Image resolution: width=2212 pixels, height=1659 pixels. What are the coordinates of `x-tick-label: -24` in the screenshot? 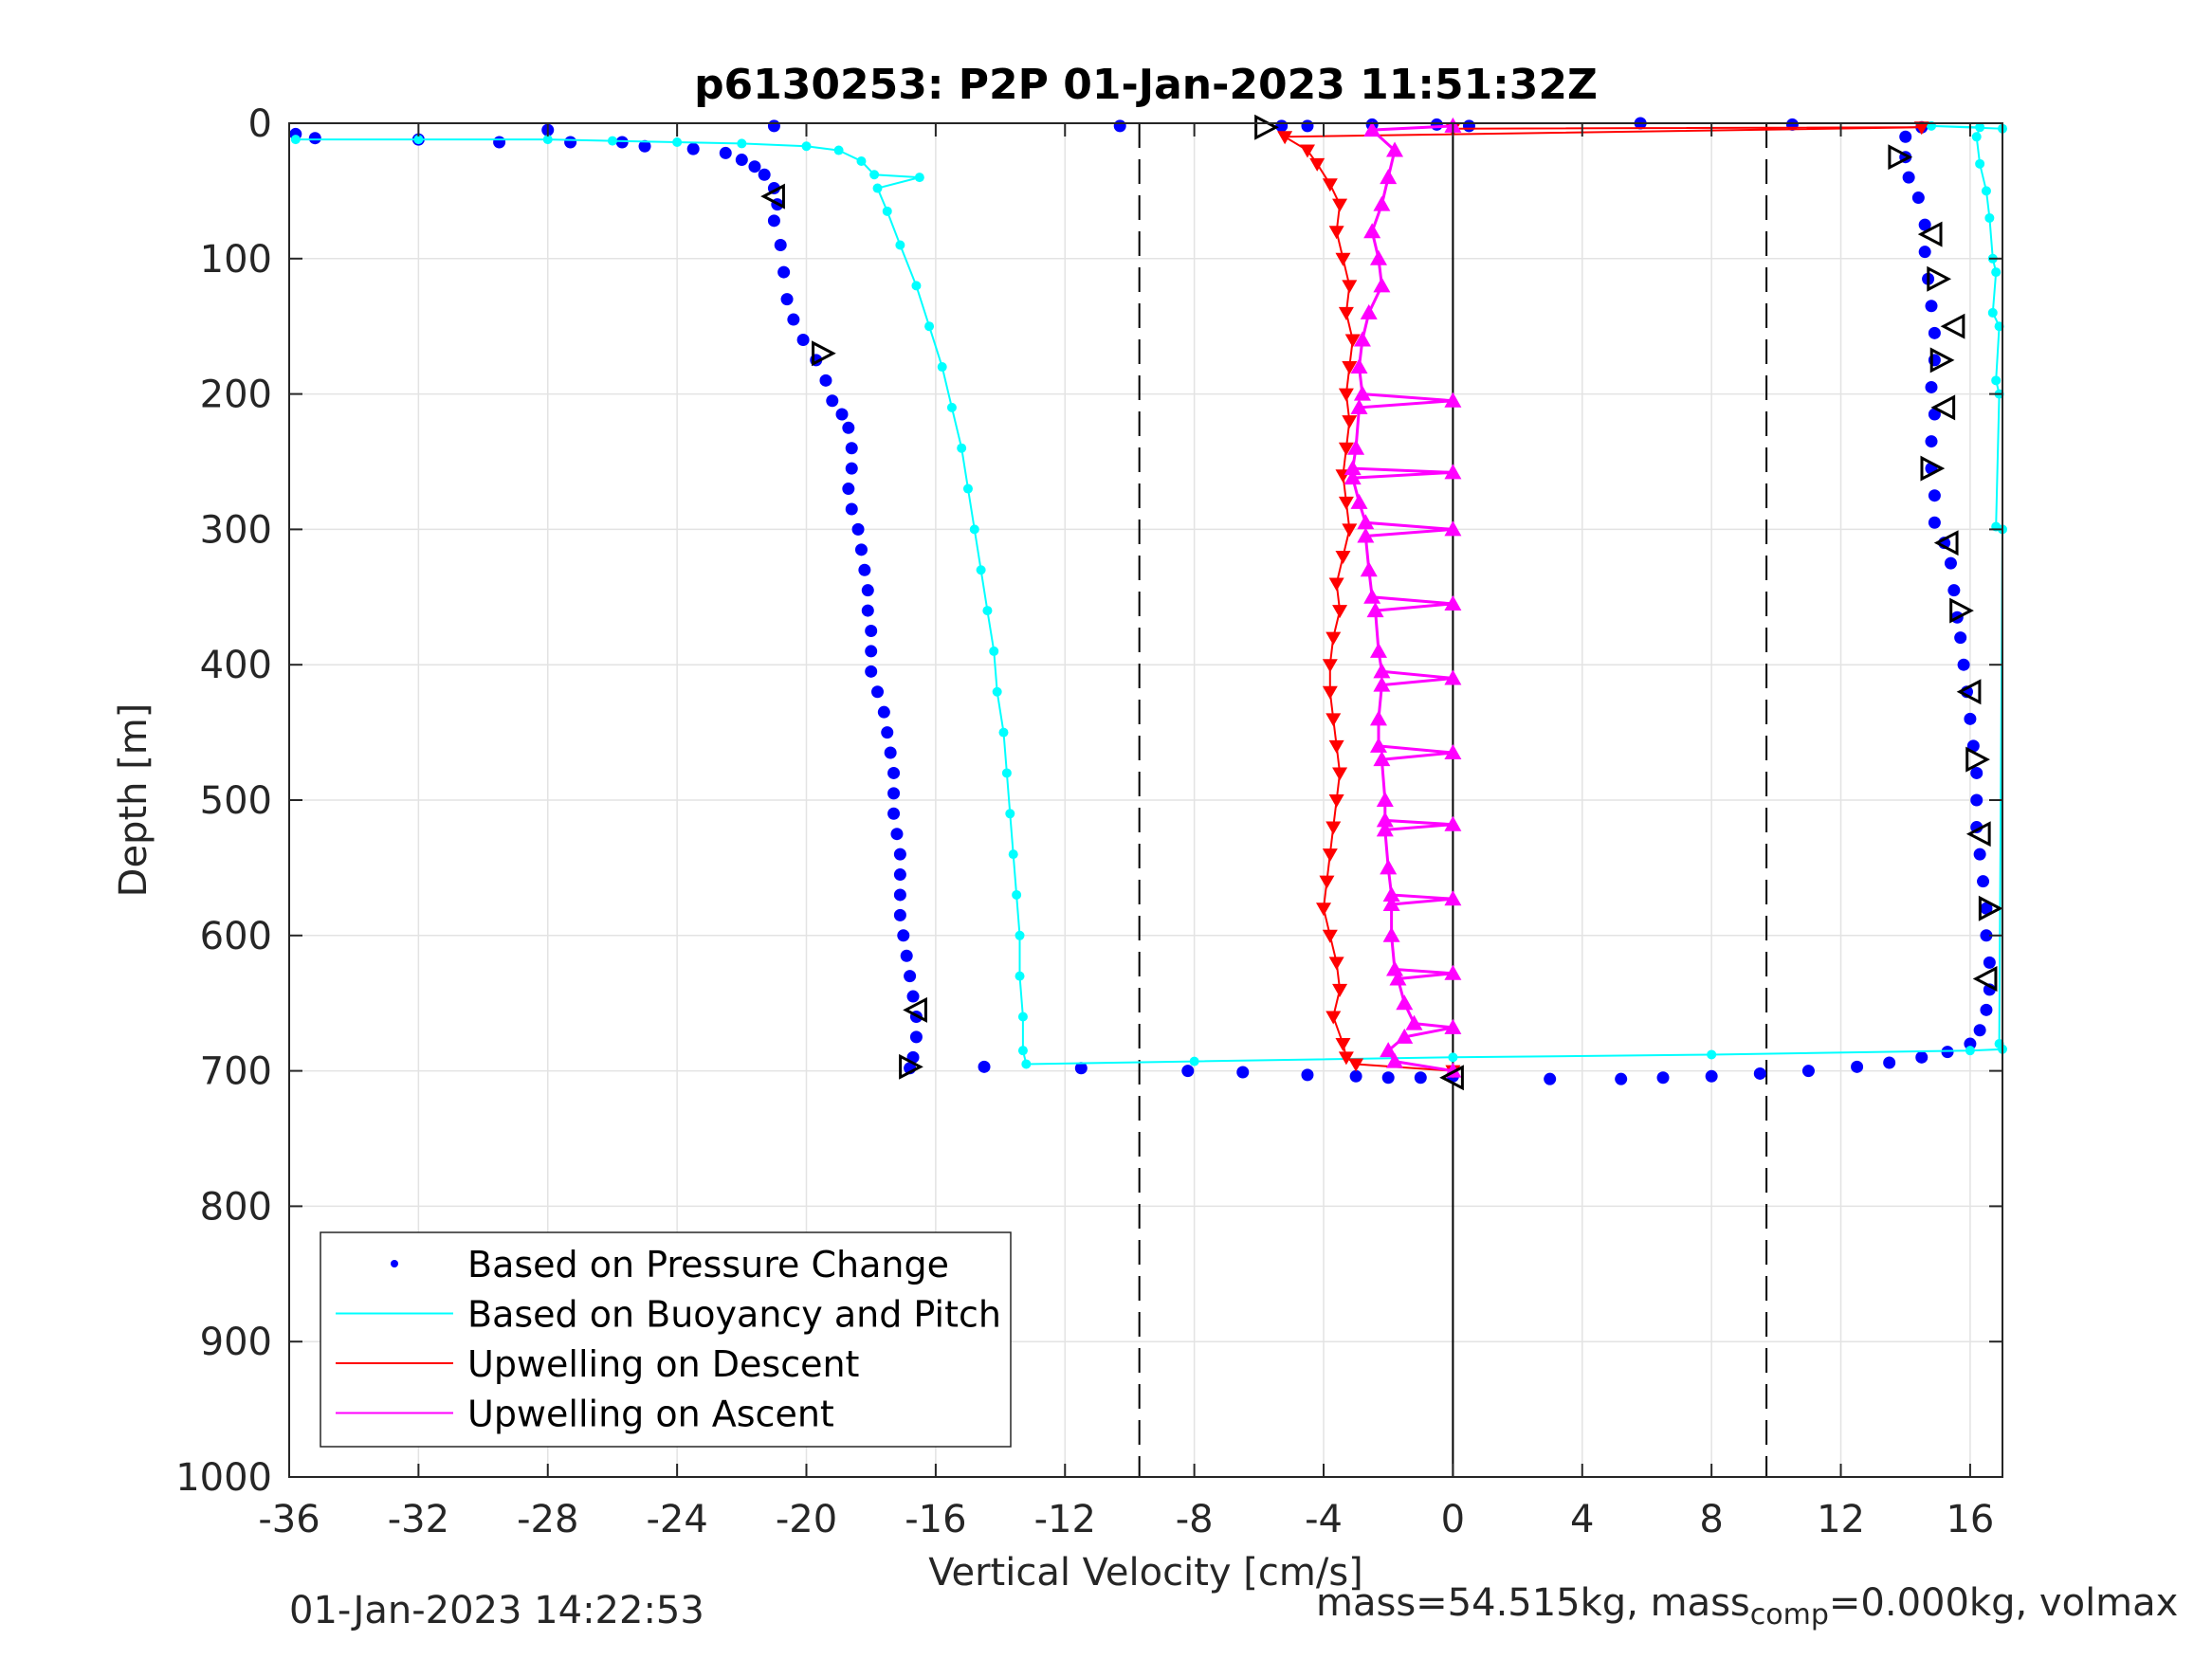 It's located at (676, 1519).